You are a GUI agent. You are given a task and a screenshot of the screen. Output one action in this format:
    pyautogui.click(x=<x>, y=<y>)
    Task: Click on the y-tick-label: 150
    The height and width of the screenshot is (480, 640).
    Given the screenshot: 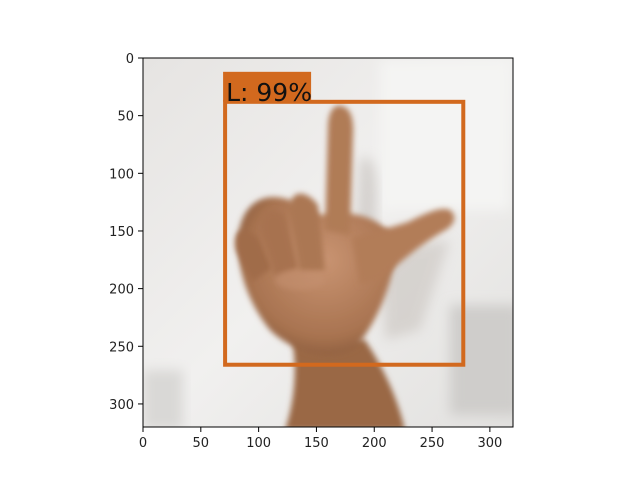 What is the action you would take?
    pyautogui.click(x=121, y=232)
    